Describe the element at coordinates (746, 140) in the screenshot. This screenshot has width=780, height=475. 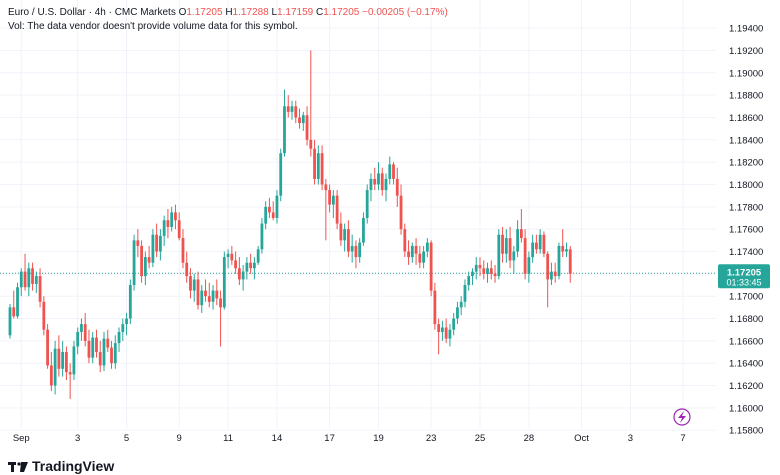
I see `price-tick-label: 1.18400` at that location.